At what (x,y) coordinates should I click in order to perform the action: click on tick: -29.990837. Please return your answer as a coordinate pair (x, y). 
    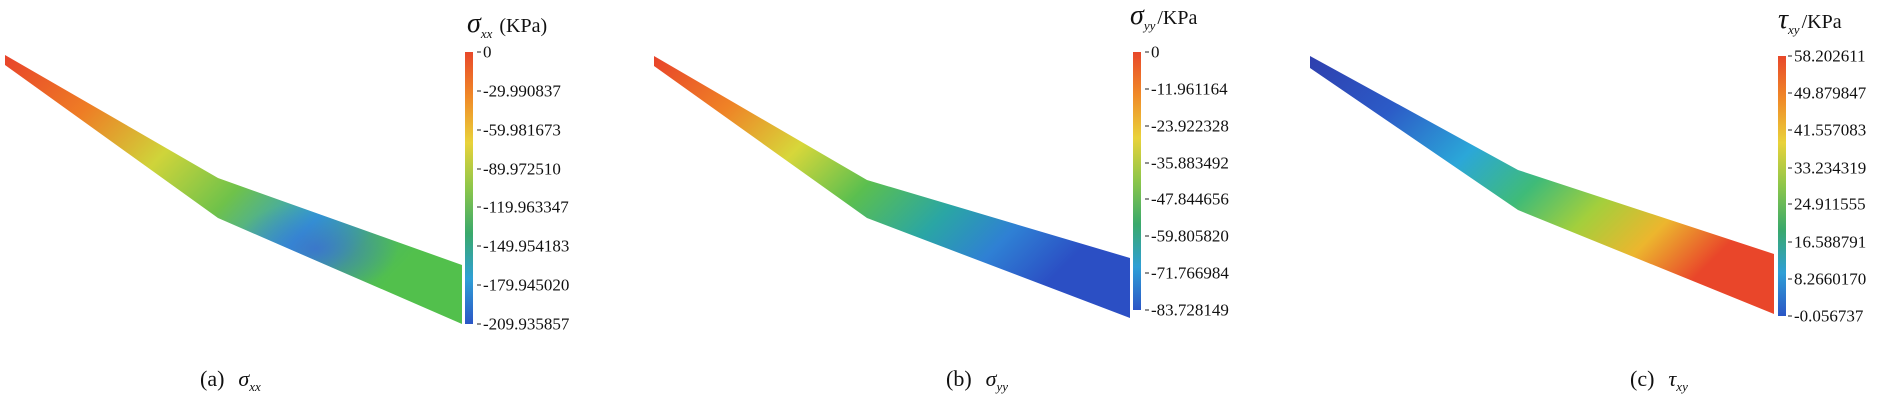
    Looking at the image, I should click on (519, 91).